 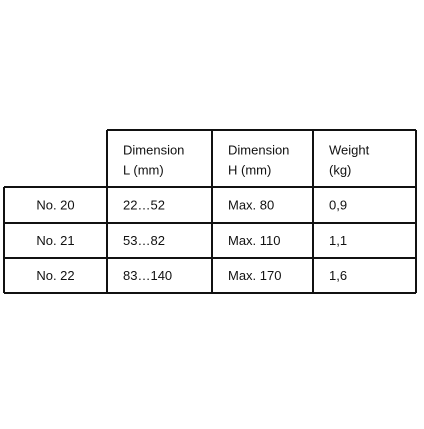 I want to click on row-label: No. 21, so click(x=55, y=240).